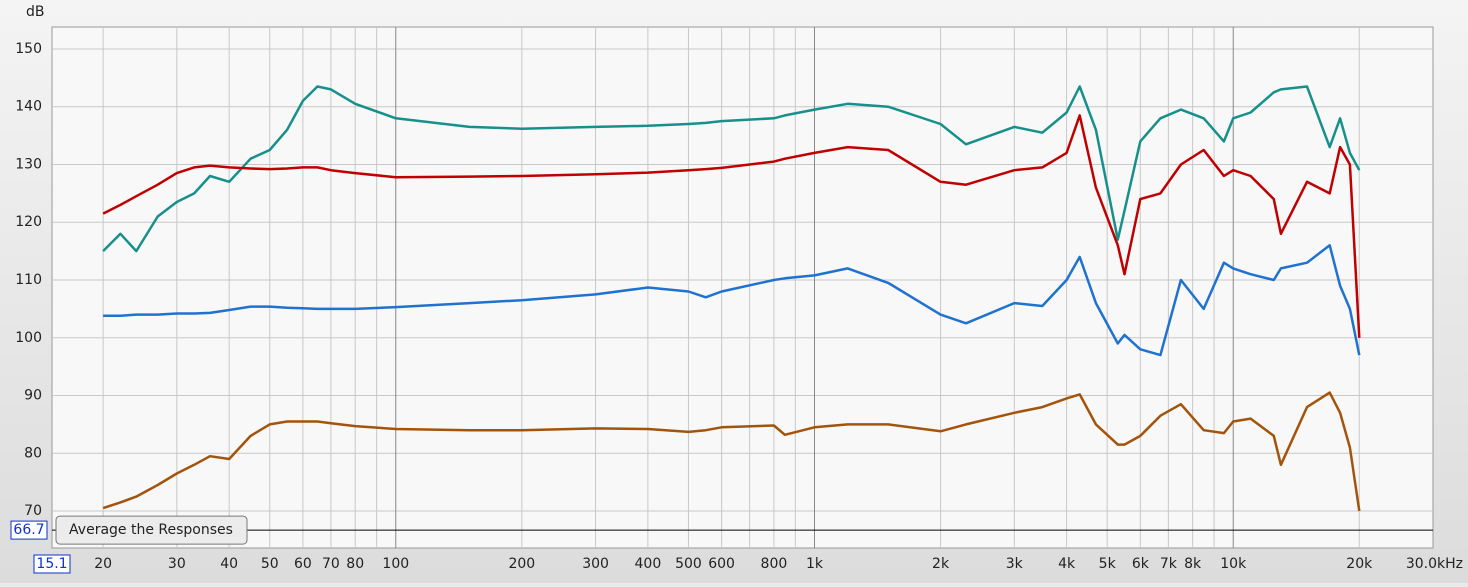  Describe the element at coordinates (1067, 564) in the screenshot. I see `x-tick-label: 4k` at that location.